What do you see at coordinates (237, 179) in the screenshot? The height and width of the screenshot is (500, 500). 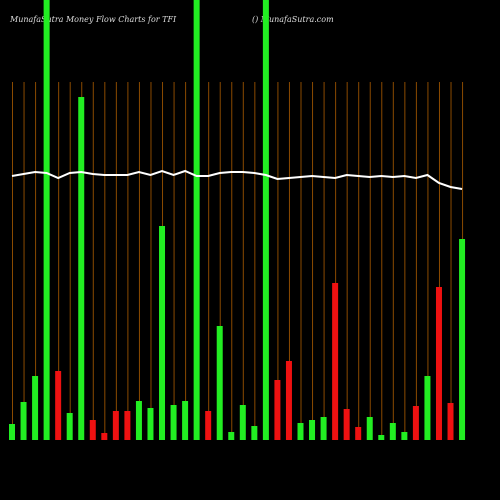 I see `money-flow-line` at bounding box center [237, 179].